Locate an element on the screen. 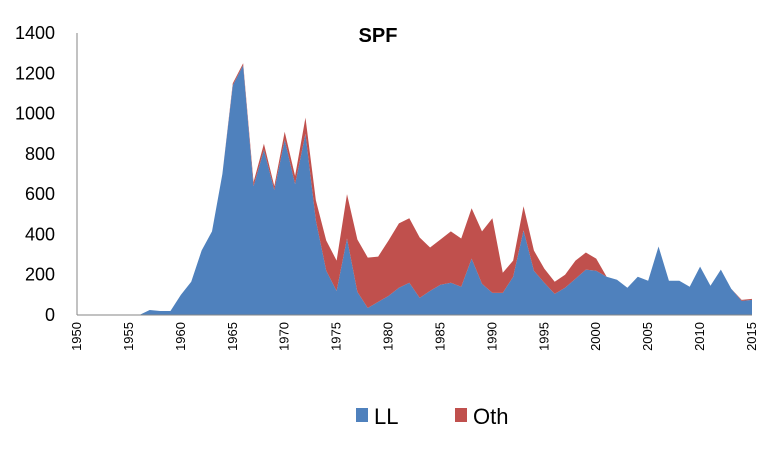  x-tick-label: 1975 is located at coordinates (336, 336).